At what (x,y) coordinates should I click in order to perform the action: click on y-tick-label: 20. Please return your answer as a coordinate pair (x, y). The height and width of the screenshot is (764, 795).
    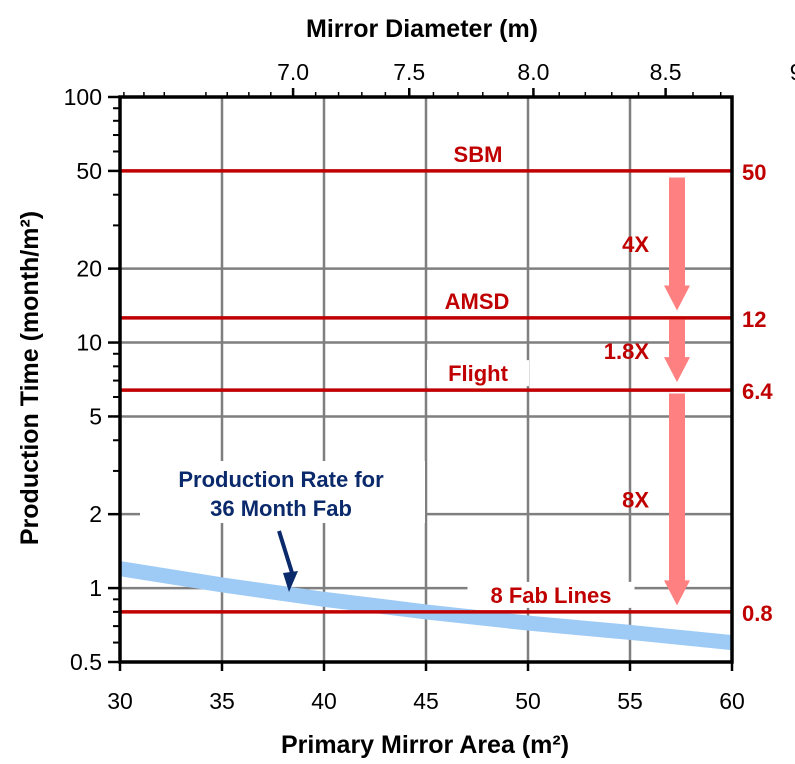
    Looking at the image, I should click on (89, 269).